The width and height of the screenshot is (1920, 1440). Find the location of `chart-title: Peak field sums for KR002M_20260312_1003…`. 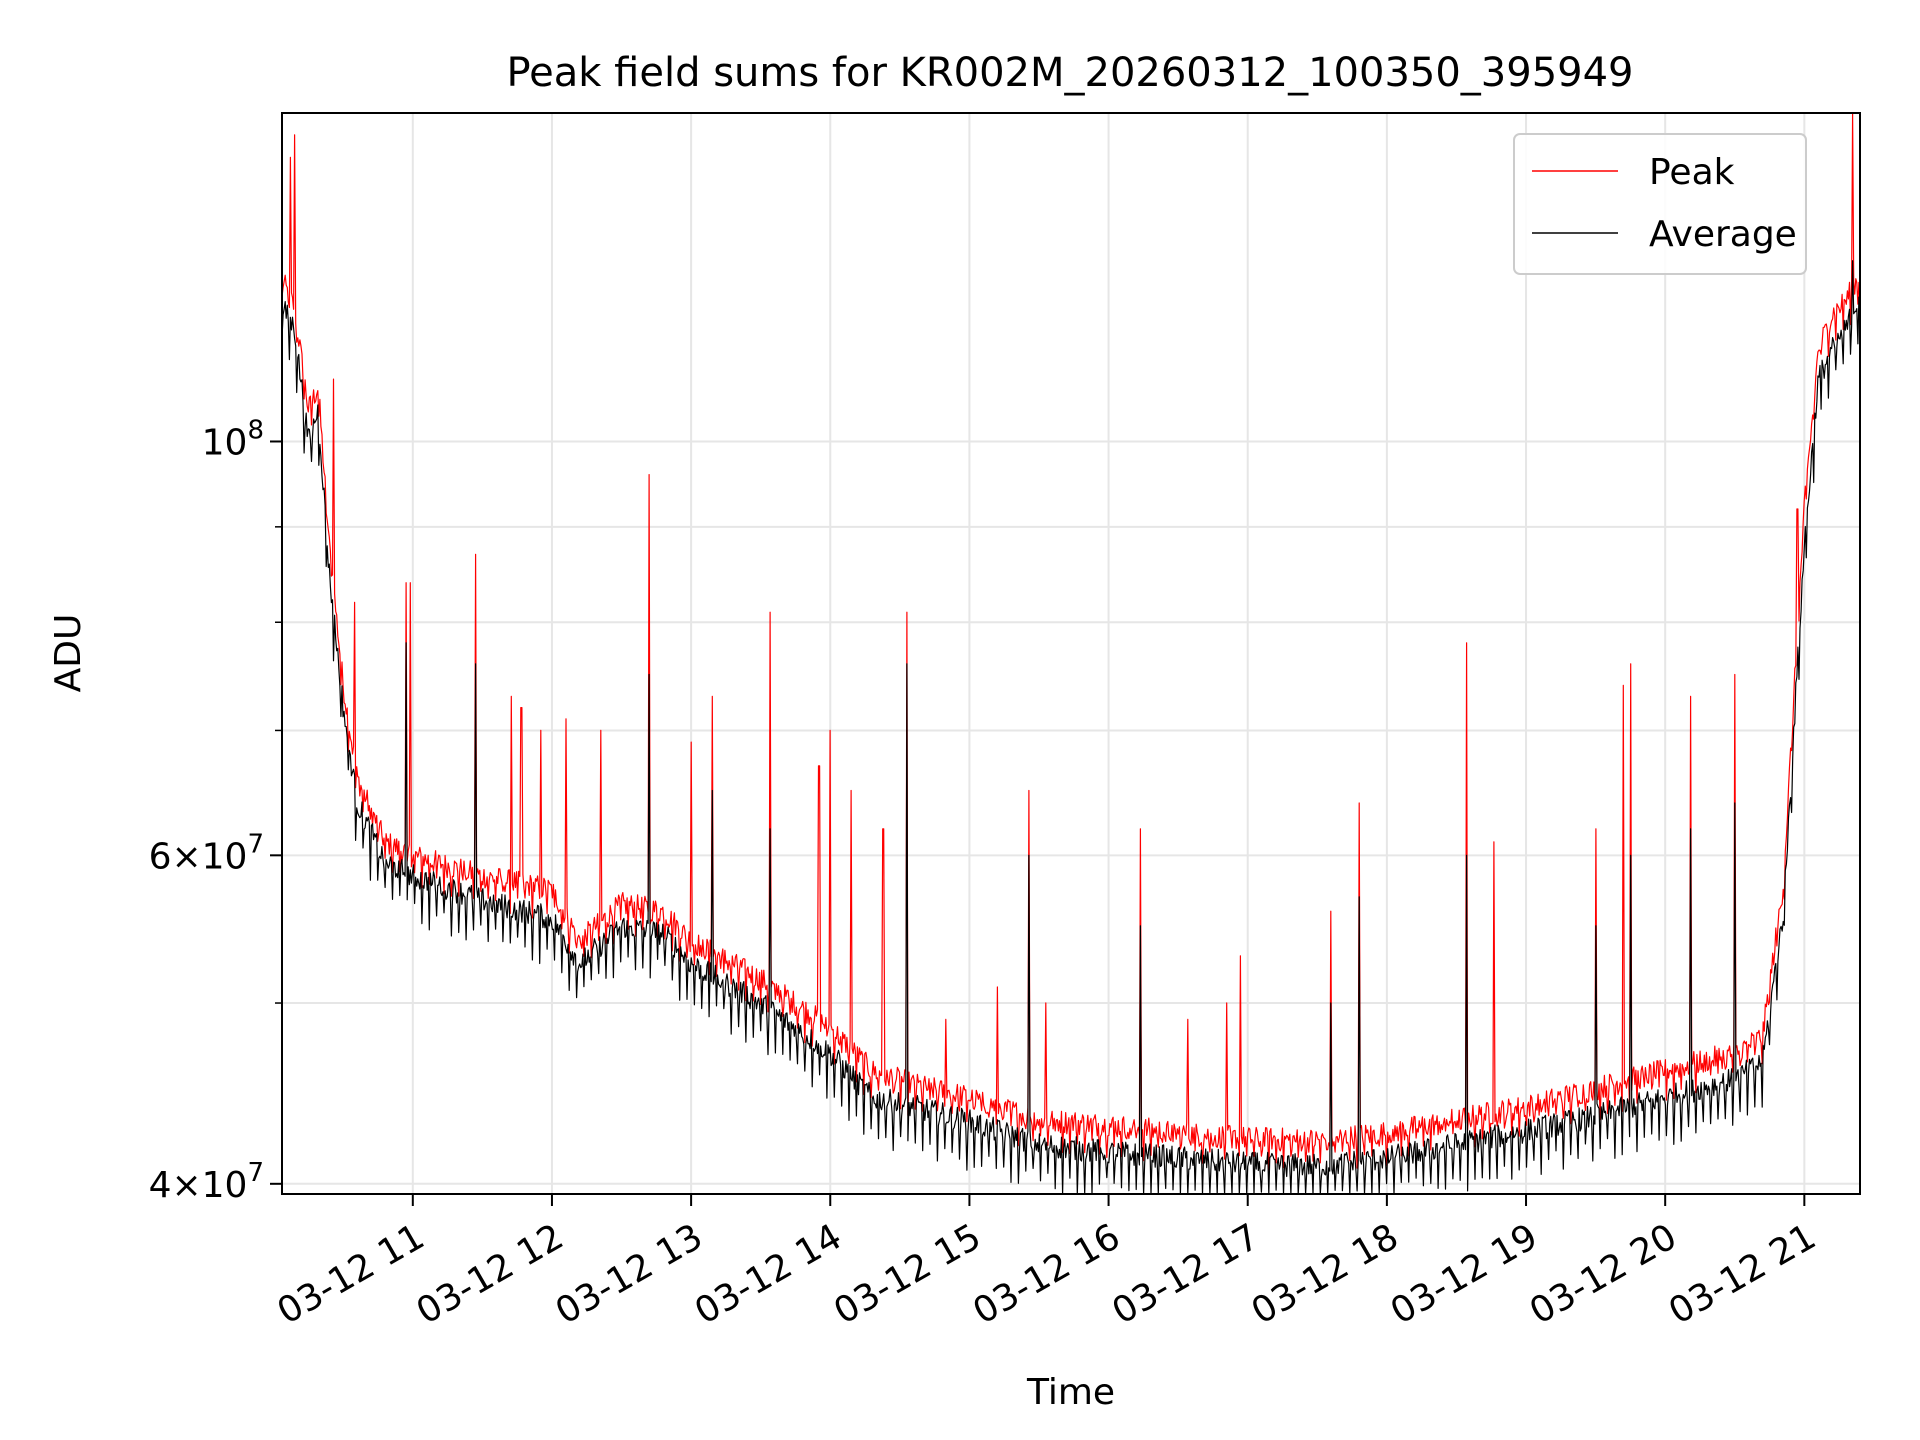

chart-title: Peak field sums for KR002M_20260312_1003… is located at coordinates (1069, 73).